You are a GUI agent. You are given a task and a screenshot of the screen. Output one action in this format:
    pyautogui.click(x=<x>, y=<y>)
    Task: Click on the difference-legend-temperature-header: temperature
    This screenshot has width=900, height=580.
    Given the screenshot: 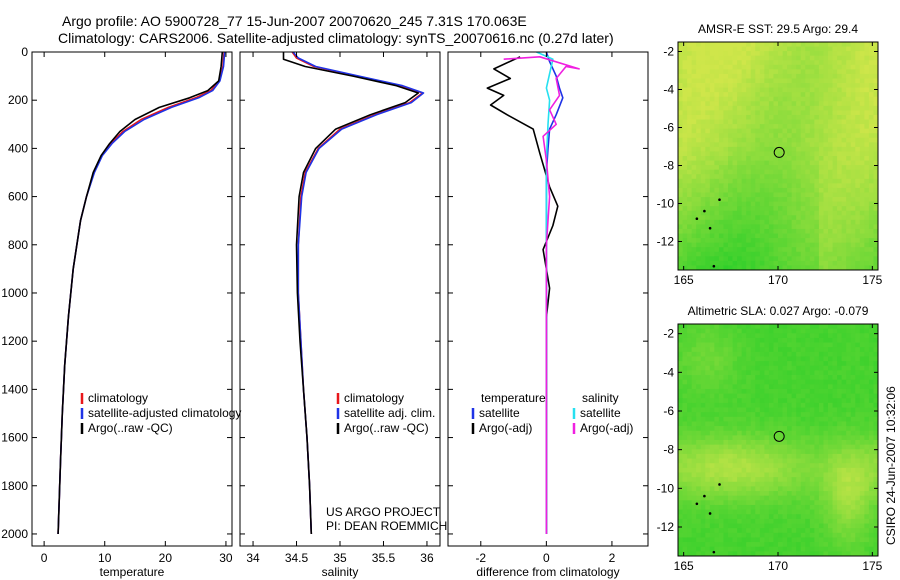 What is the action you would take?
    pyautogui.click(x=513, y=398)
    